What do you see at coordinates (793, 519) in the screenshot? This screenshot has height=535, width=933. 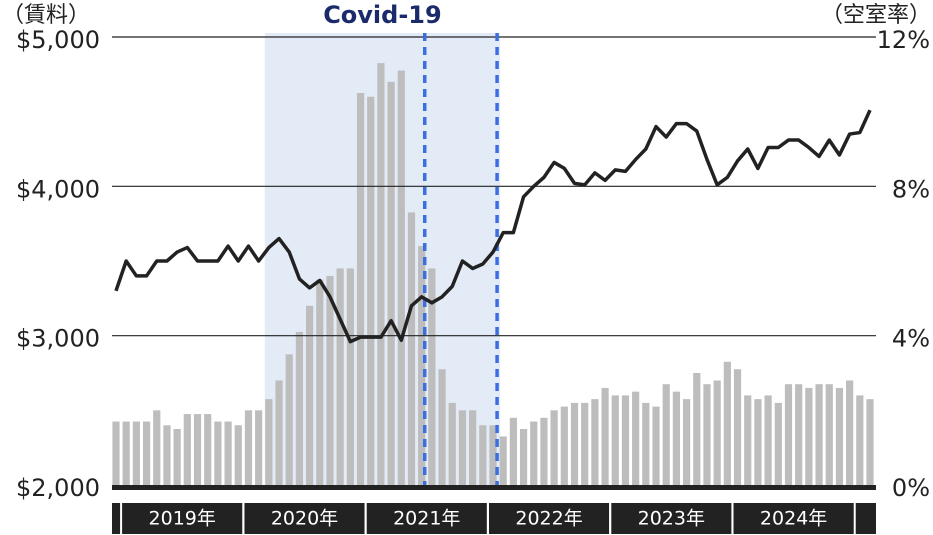 I see `x-tick-label: 2024年` at bounding box center [793, 519].